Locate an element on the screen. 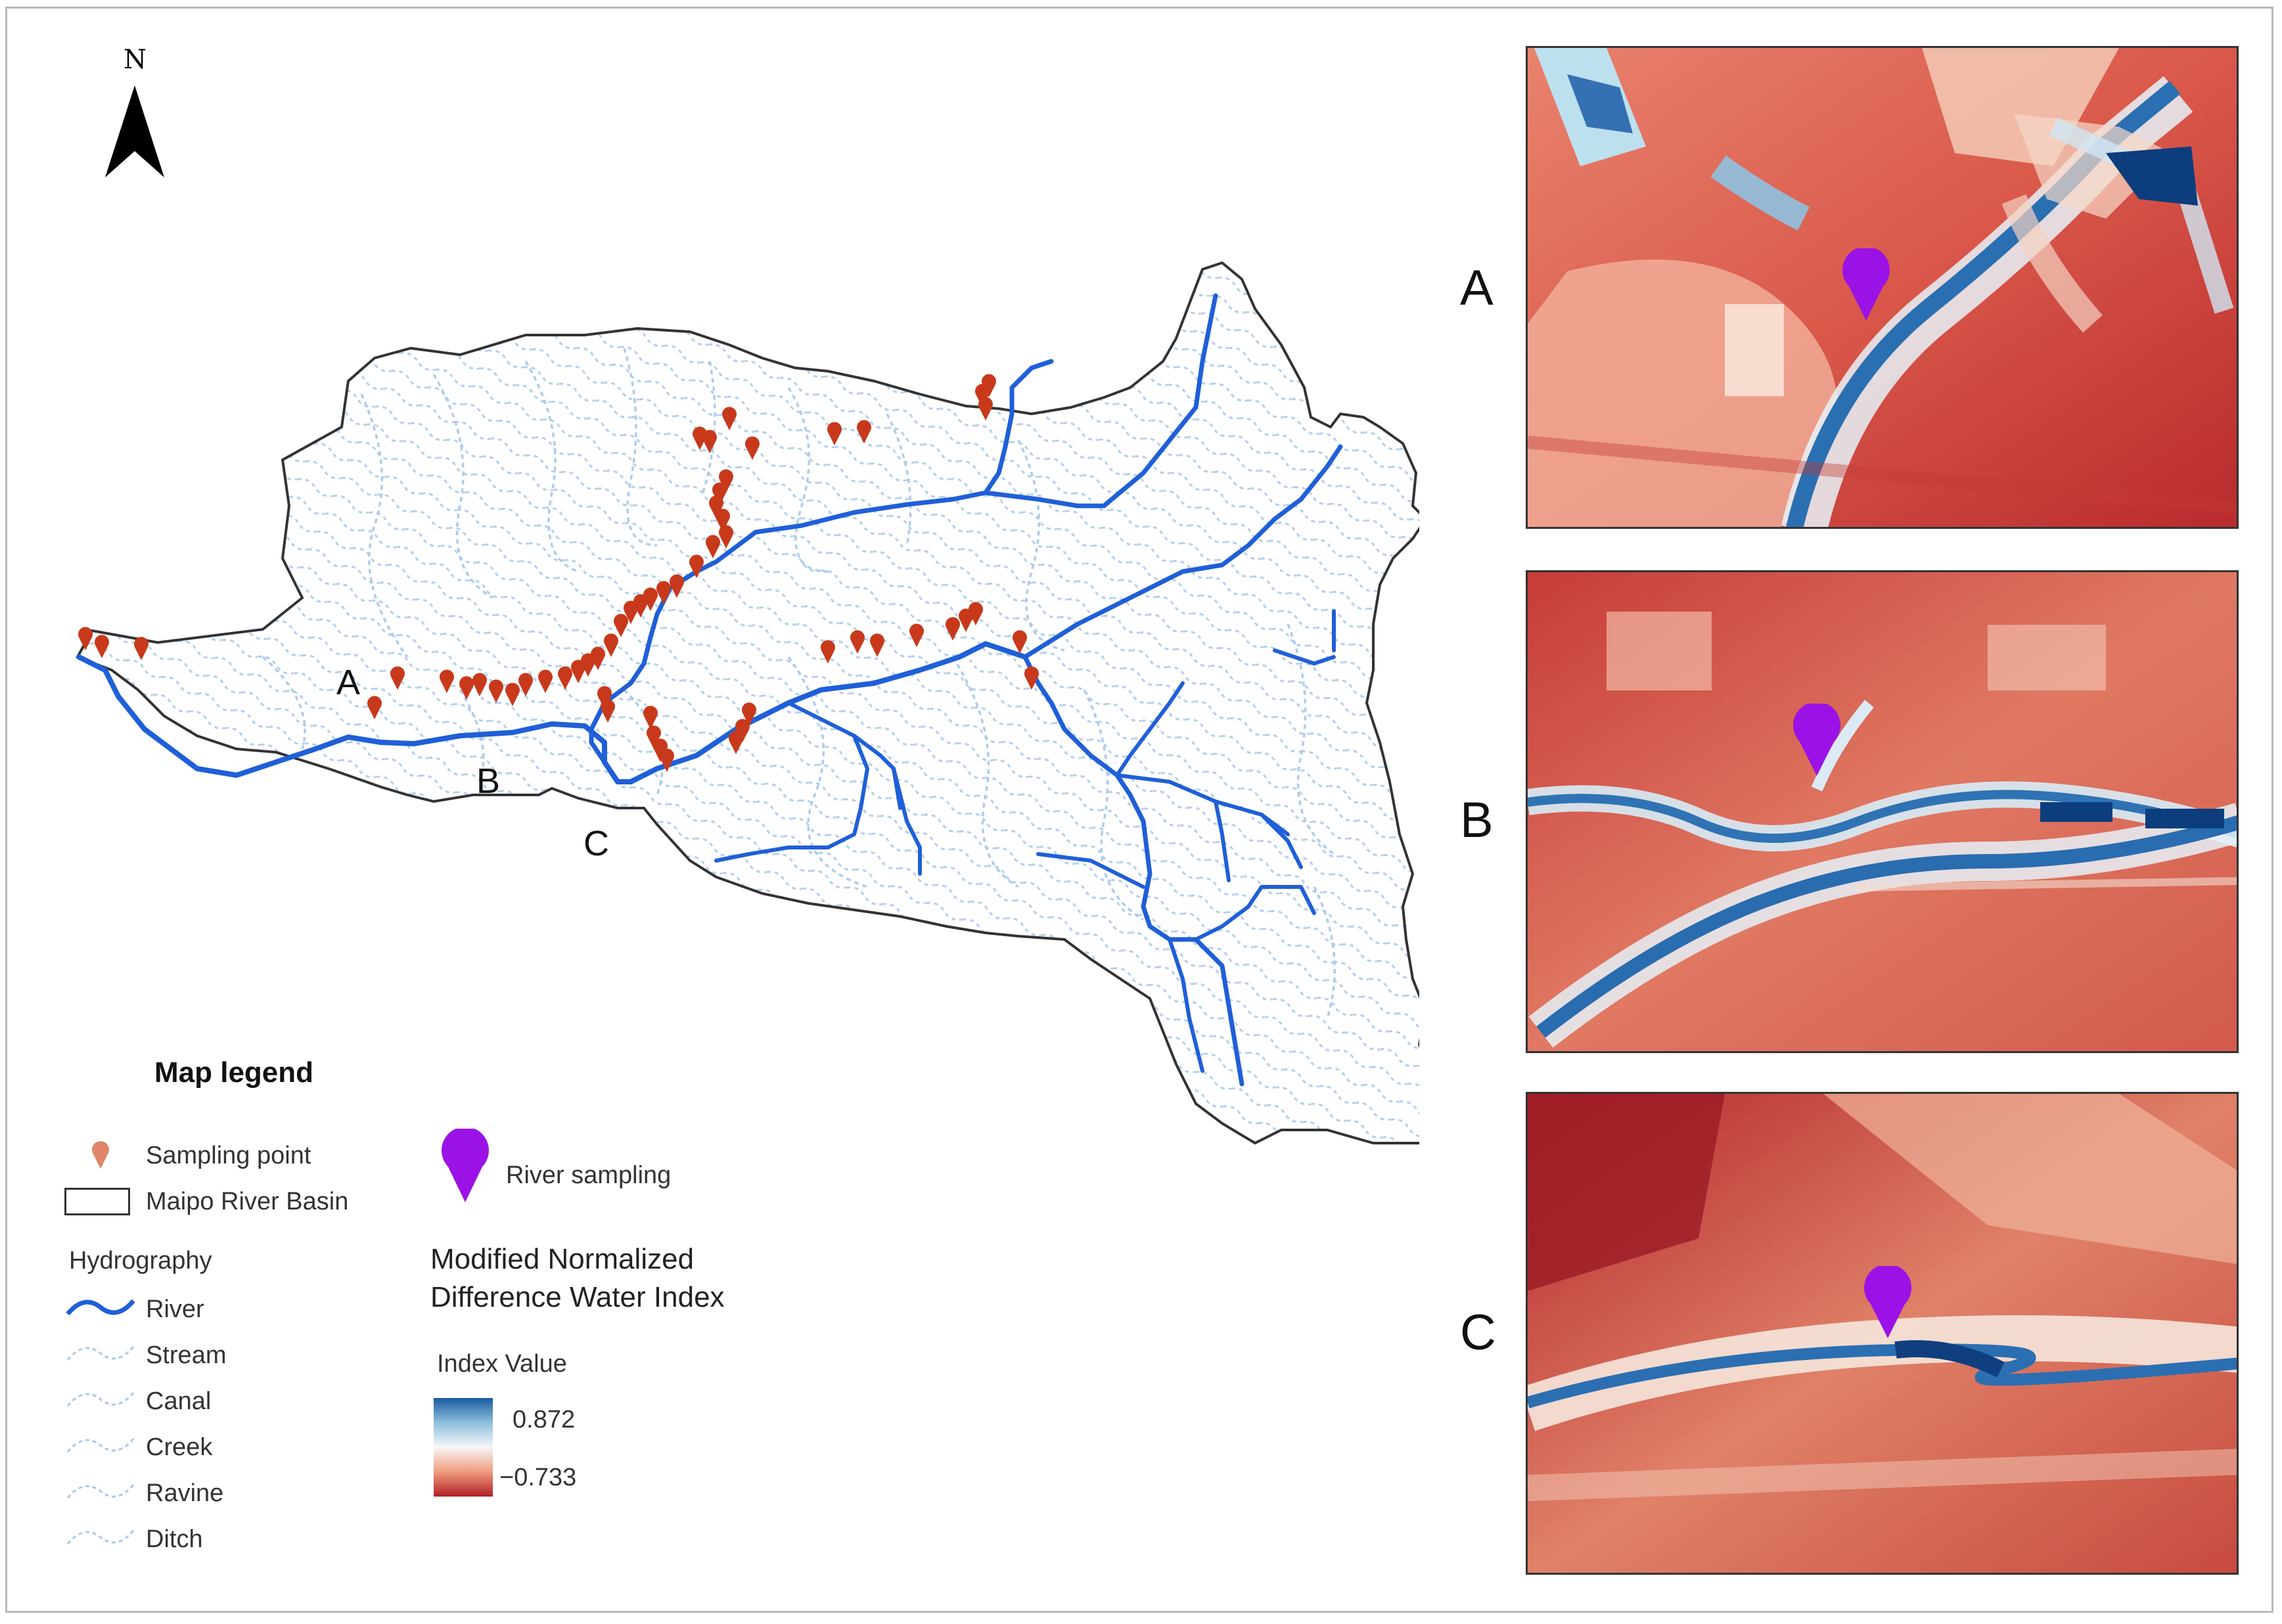  ditch-line-icon is located at coordinates (100, 1537).